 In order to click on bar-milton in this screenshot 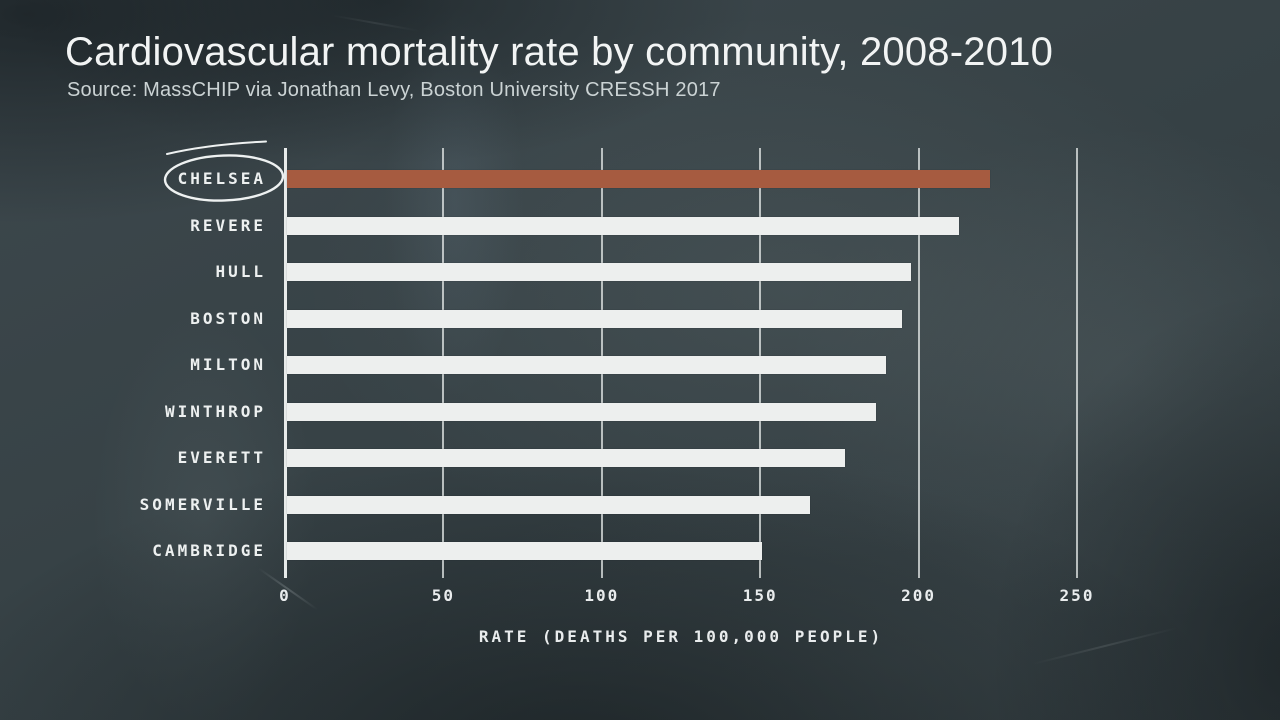, I will do `click(586, 365)`.